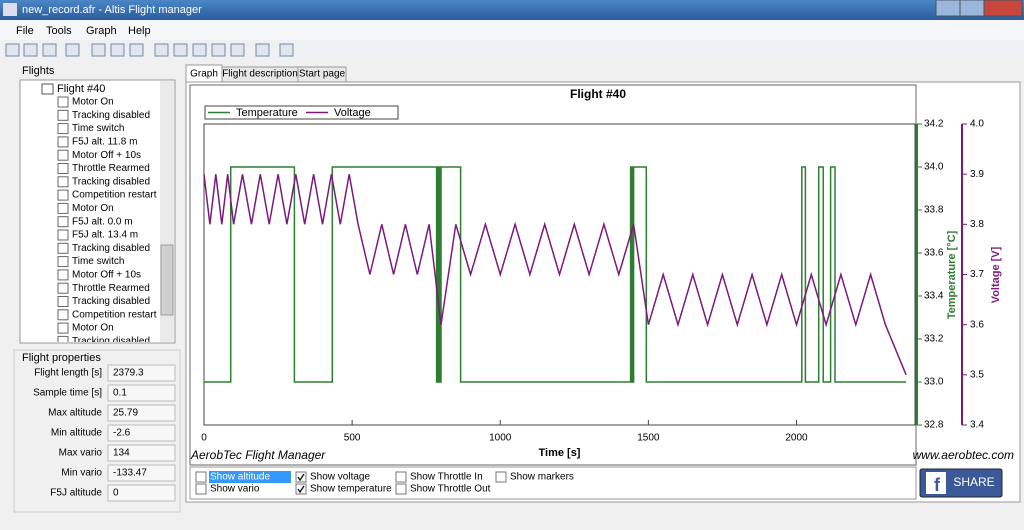 The image size is (1024, 530). I want to click on y-tick-label: 33.8, so click(934, 210).